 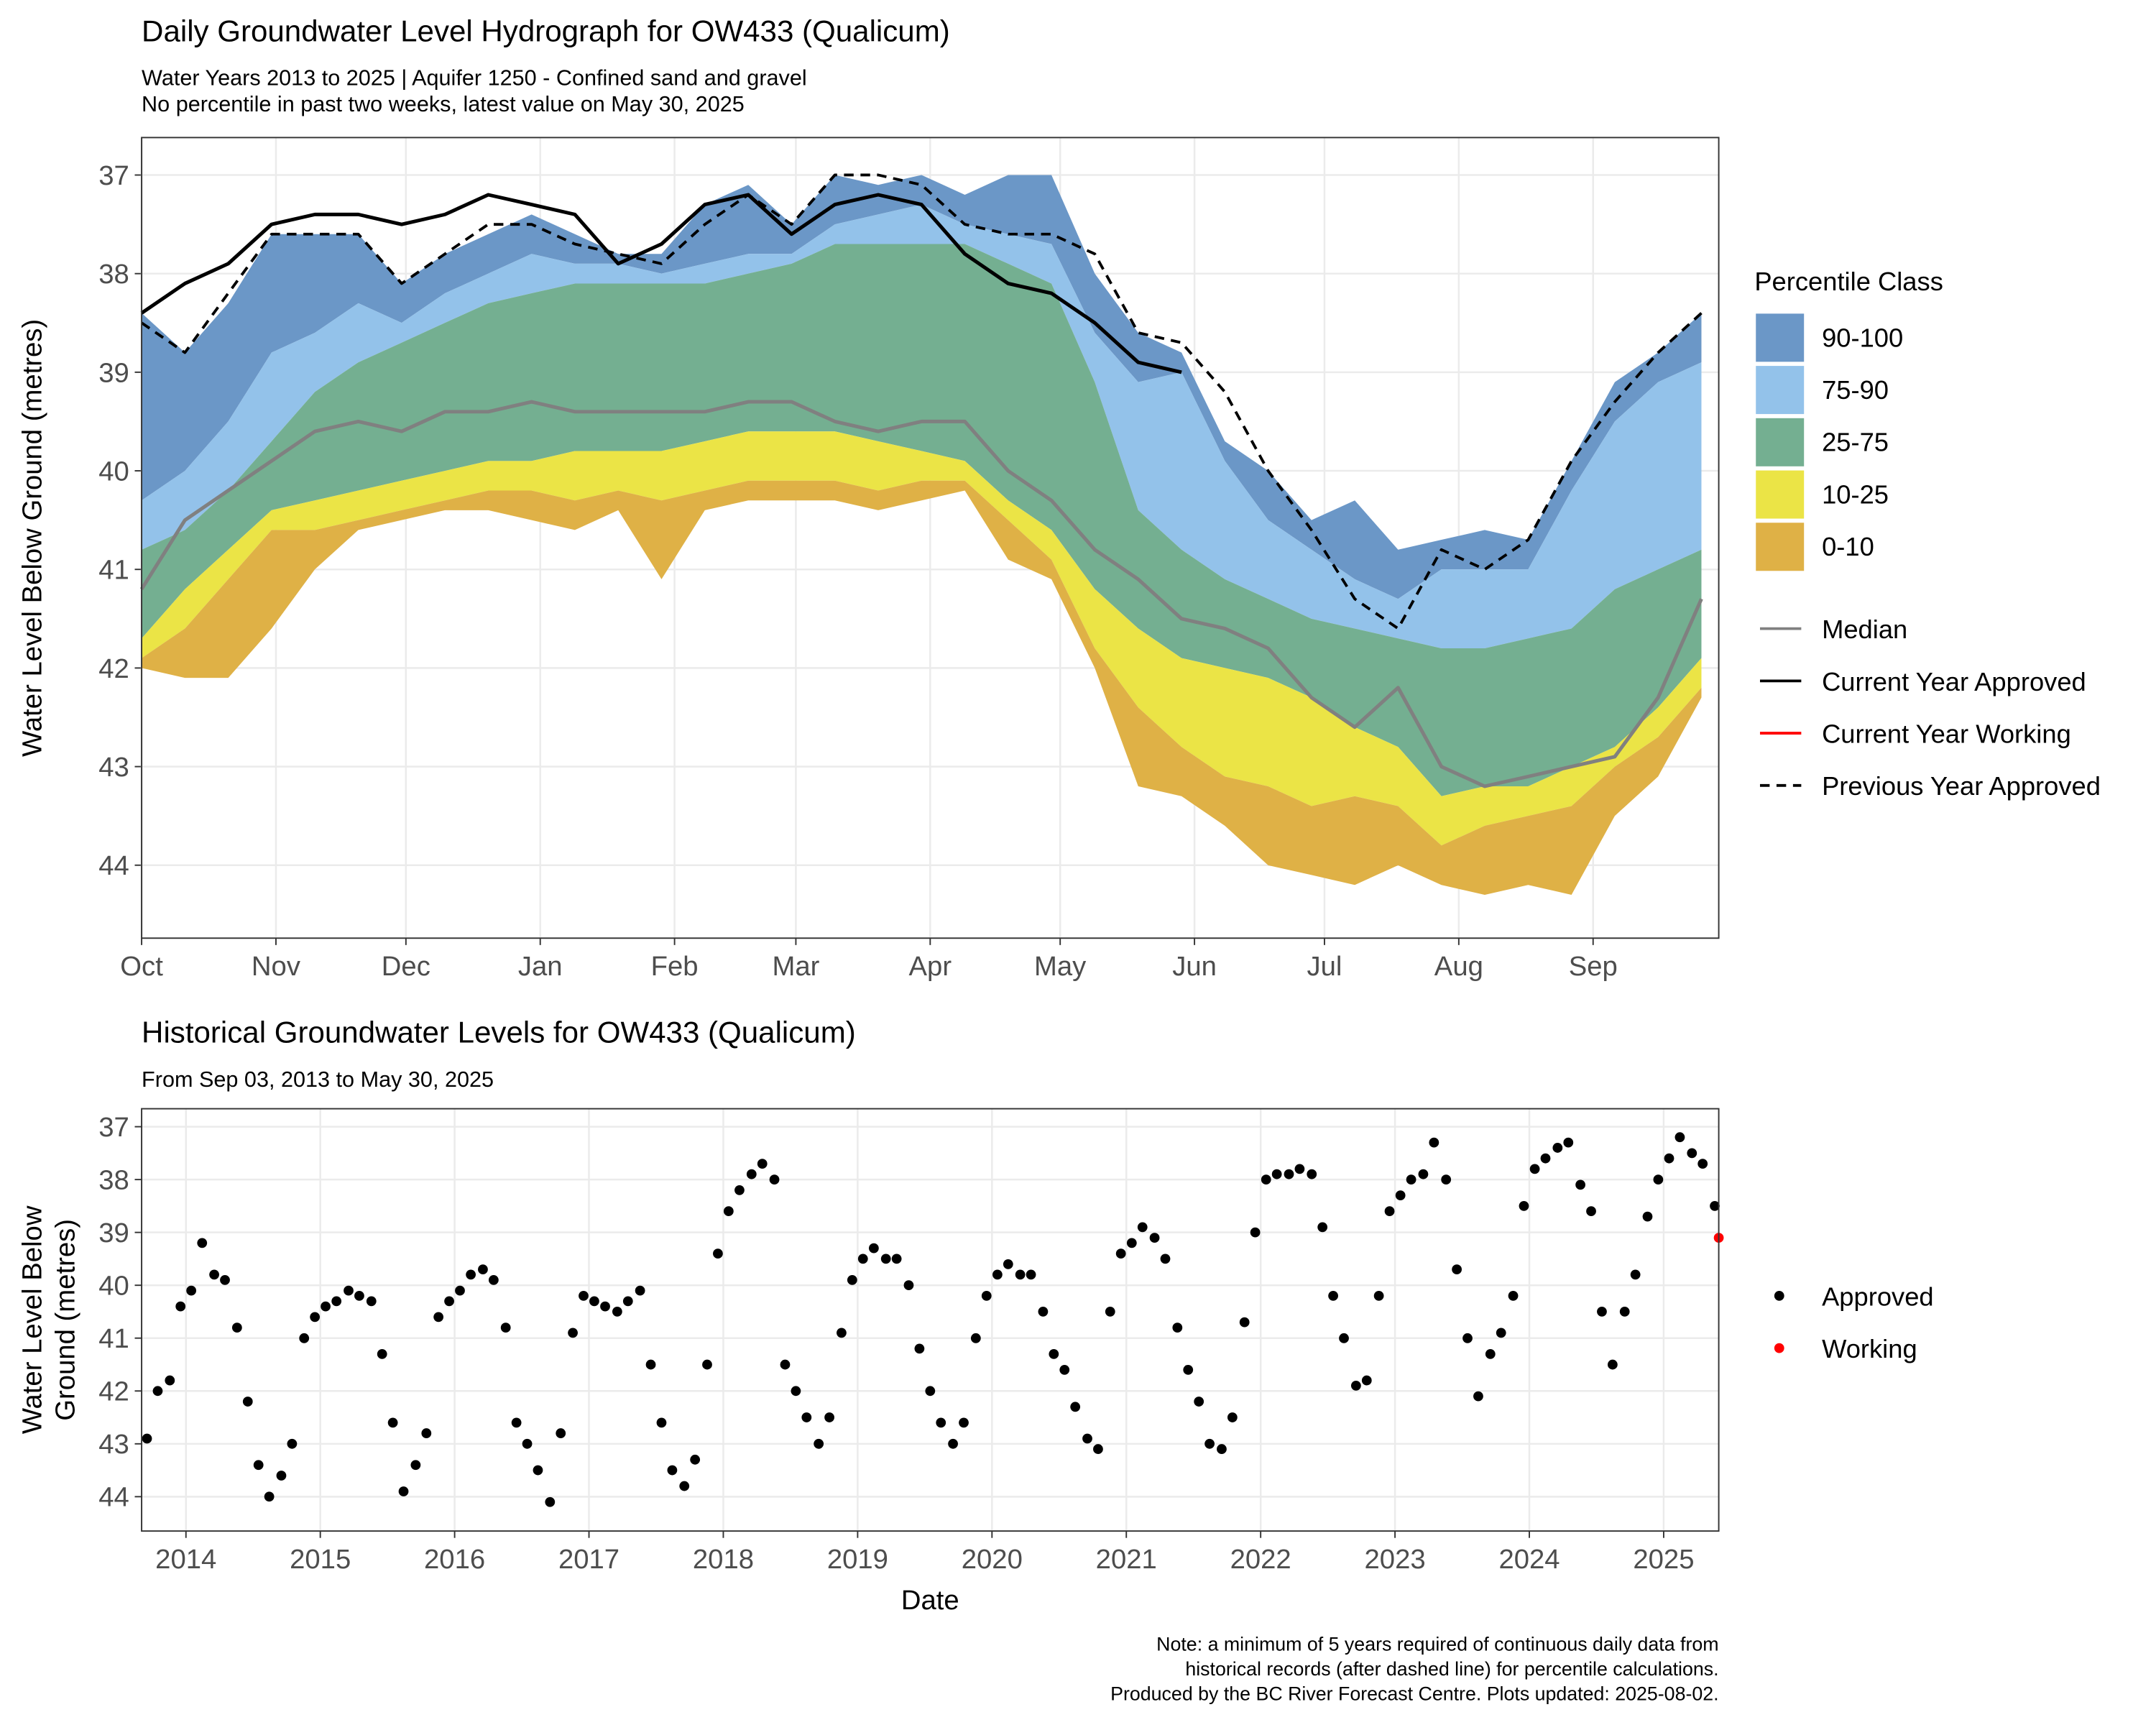 I want to click on x-tick-label: Jun, so click(x=1194, y=966).